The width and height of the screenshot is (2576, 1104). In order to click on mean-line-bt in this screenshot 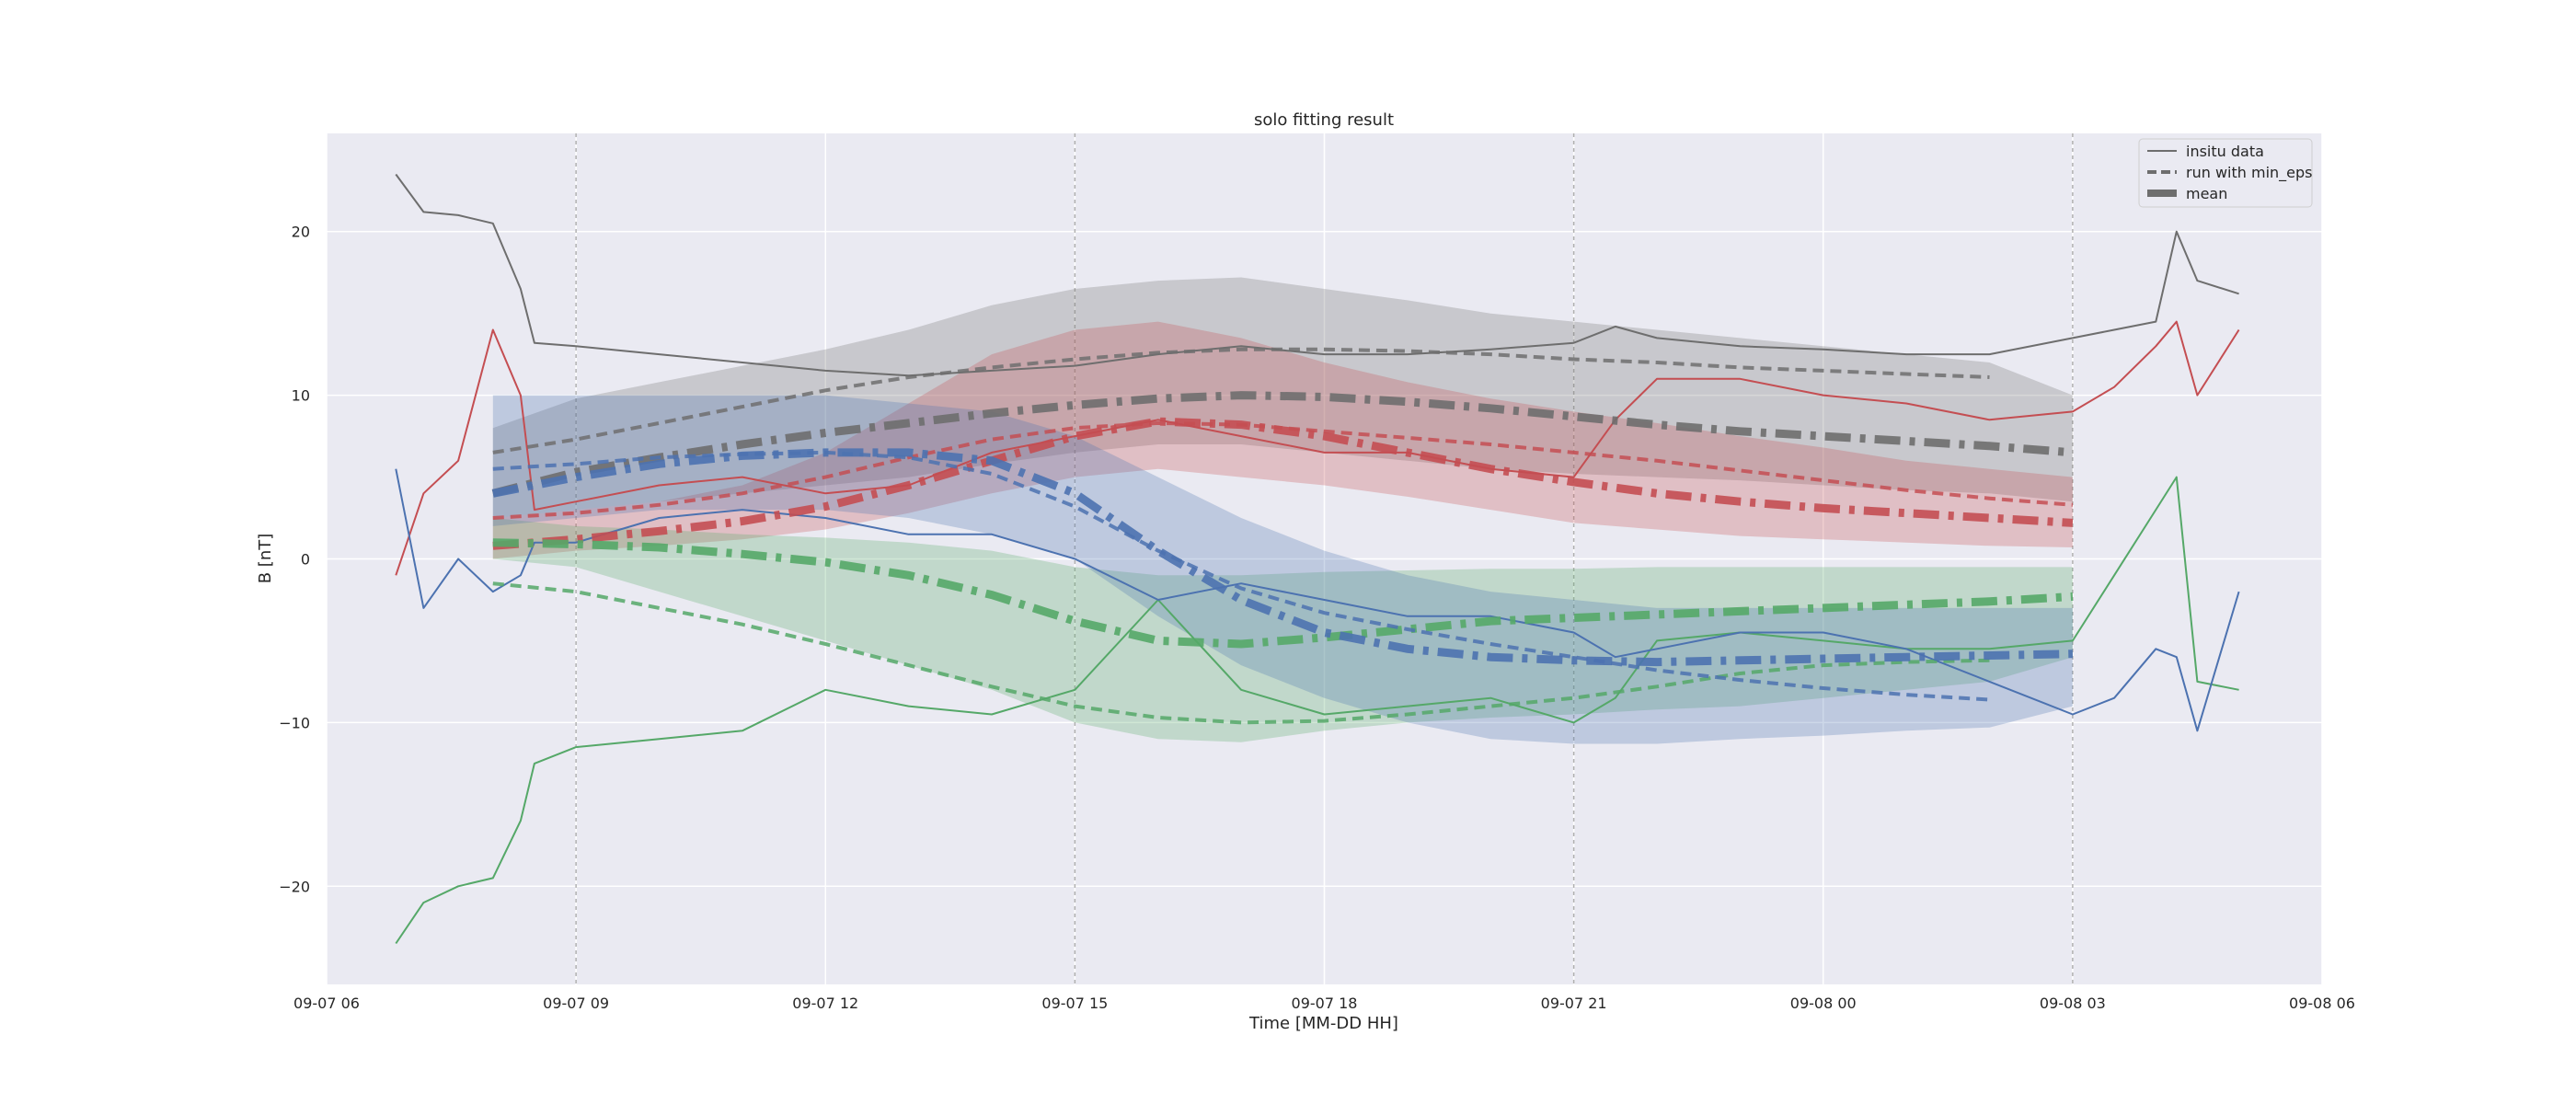, I will do `click(1282, 444)`.